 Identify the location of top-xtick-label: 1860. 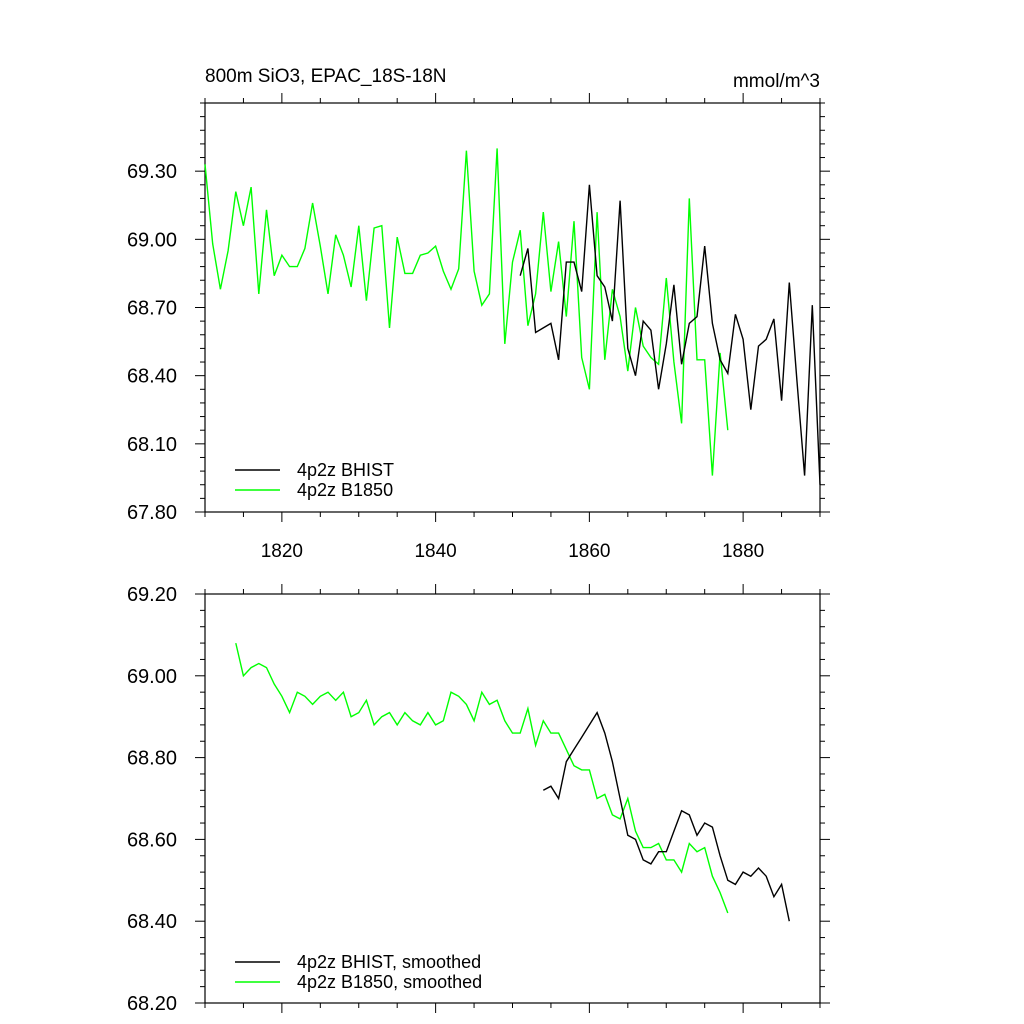
(589, 551).